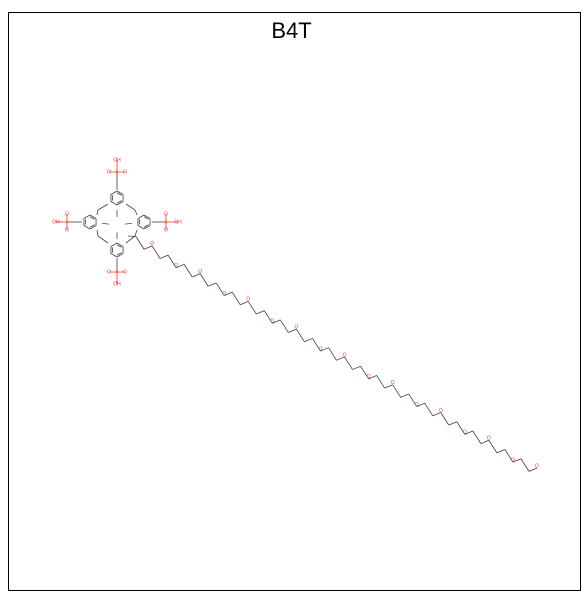  I want to click on molecule-title: B4T, so click(291, 30).